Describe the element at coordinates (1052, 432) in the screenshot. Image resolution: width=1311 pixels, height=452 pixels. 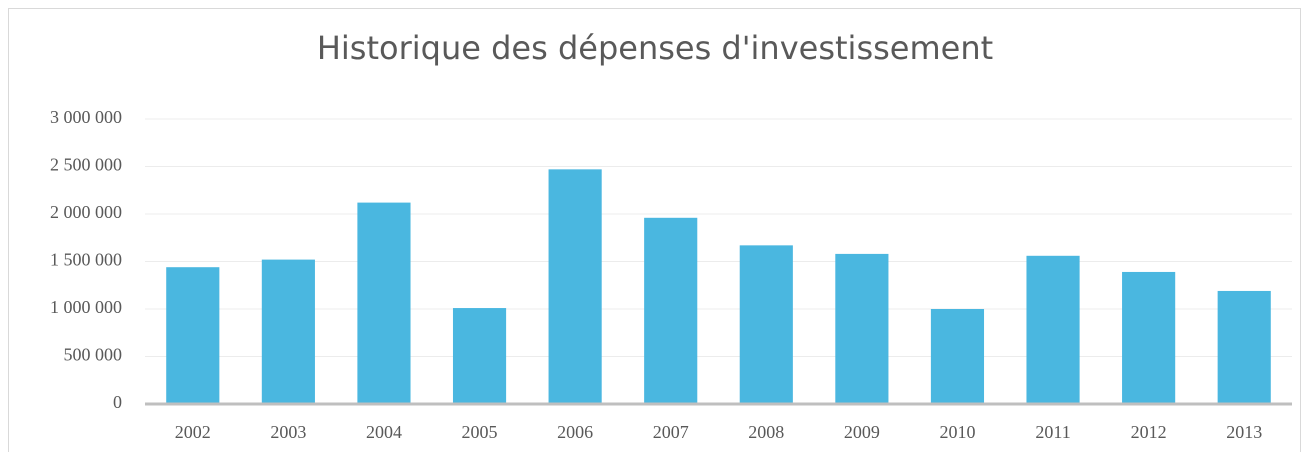
I see `x-tick-label: 2011` at that location.